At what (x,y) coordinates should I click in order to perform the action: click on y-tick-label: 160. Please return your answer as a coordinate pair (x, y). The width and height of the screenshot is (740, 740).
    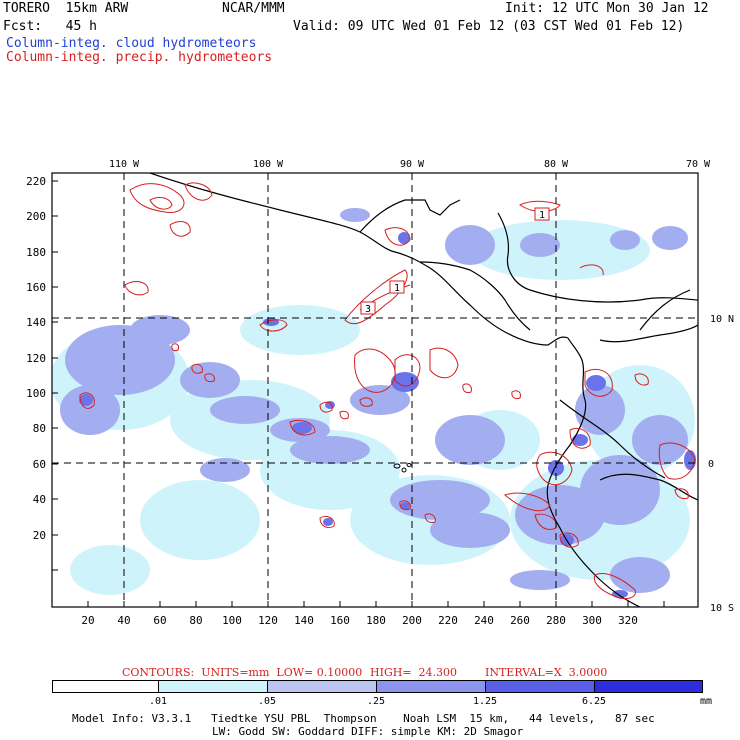
    Looking at the image, I should click on (36, 287).